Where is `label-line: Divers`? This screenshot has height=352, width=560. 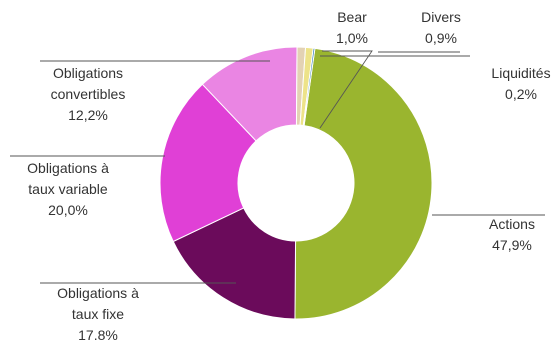
label-line: Divers is located at coordinates (441, 17).